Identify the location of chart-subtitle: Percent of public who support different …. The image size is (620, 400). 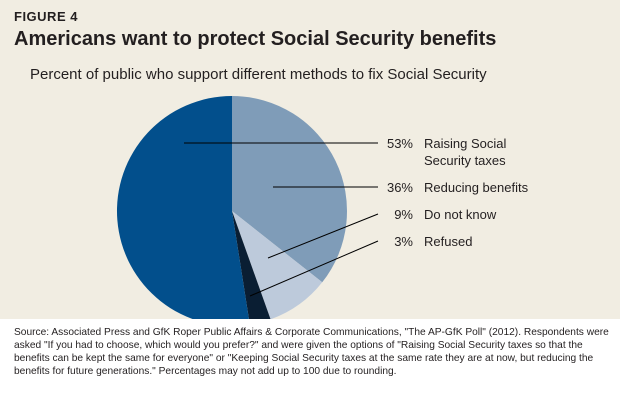
(258, 74).